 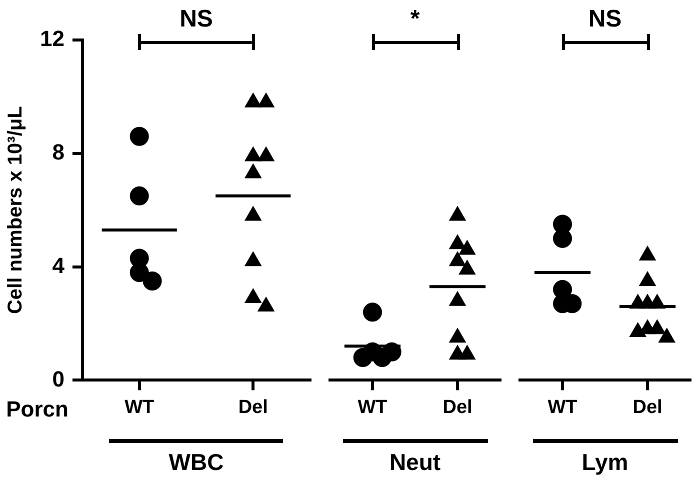 What do you see at coordinates (196, 462) in the screenshot?
I see `text: WBC` at bounding box center [196, 462].